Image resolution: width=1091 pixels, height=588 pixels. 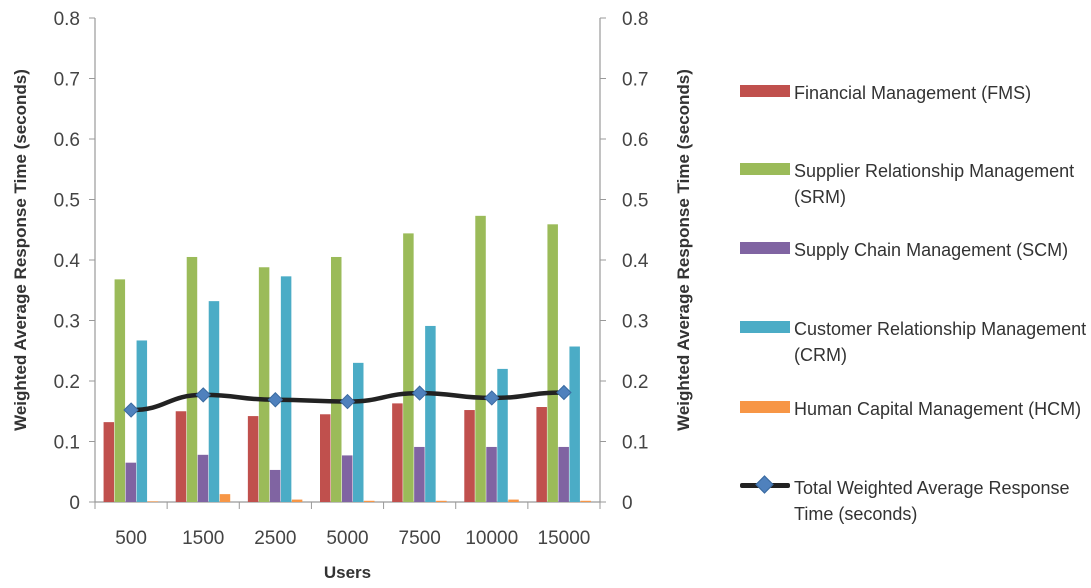 What do you see at coordinates (931, 250) in the screenshot?
I see `legend-label-scm: Supply Chain Management (SCM)` at bounding box center [931, 250].